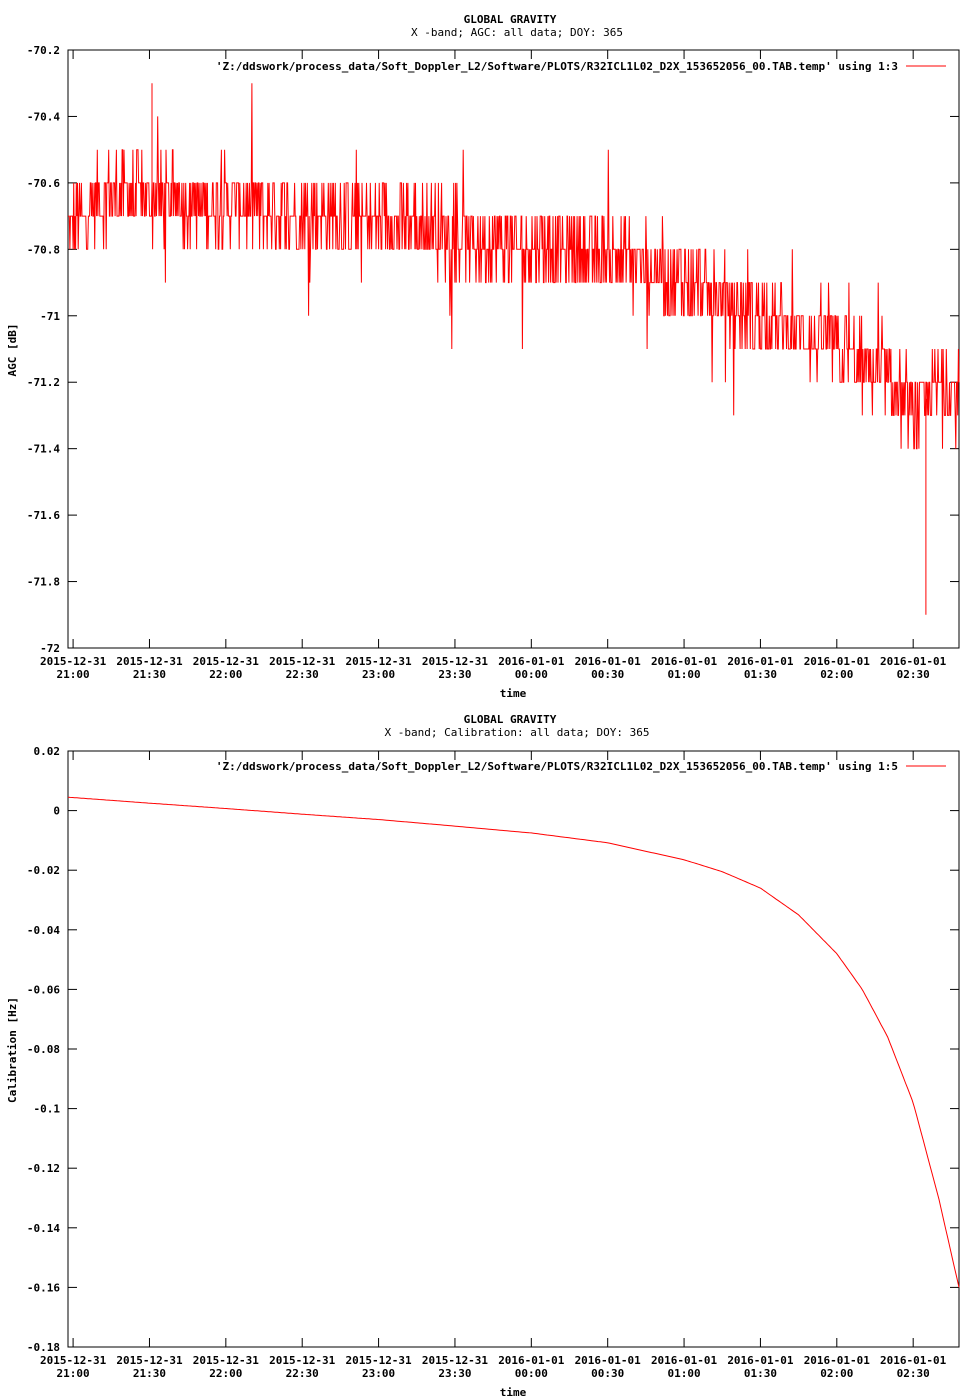  I want to click on agc-x-tick-time: 02:30, so click(913, 674).